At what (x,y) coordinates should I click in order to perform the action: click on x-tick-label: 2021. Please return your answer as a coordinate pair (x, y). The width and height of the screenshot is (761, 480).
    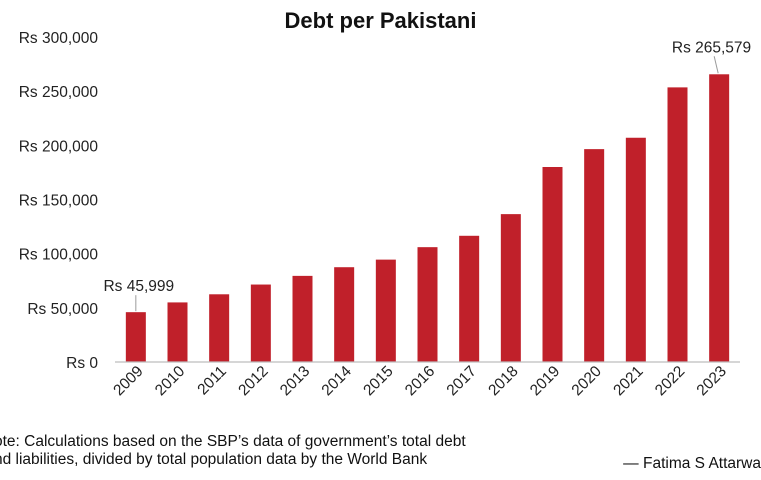
    Looking at the image, I should click on (628, 381).